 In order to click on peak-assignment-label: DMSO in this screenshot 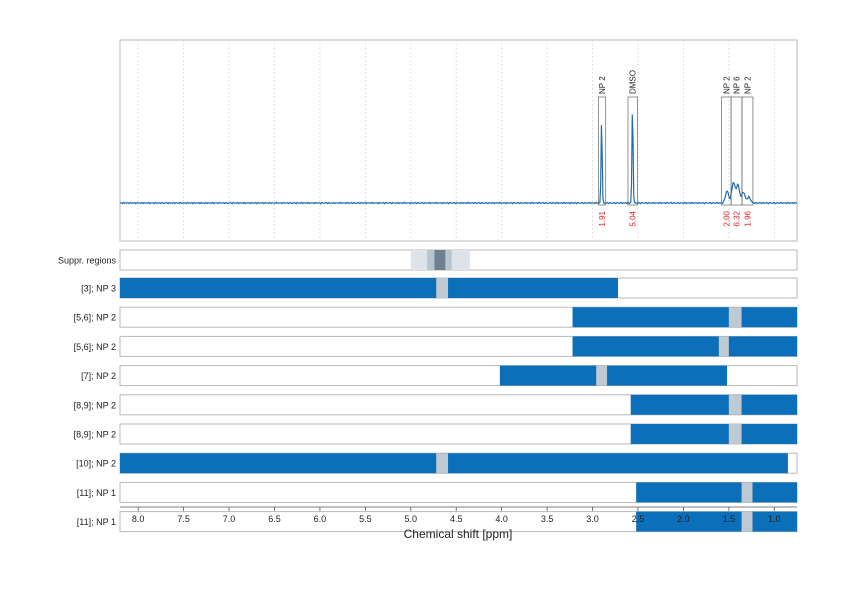, I will do `click(633, 82)`.